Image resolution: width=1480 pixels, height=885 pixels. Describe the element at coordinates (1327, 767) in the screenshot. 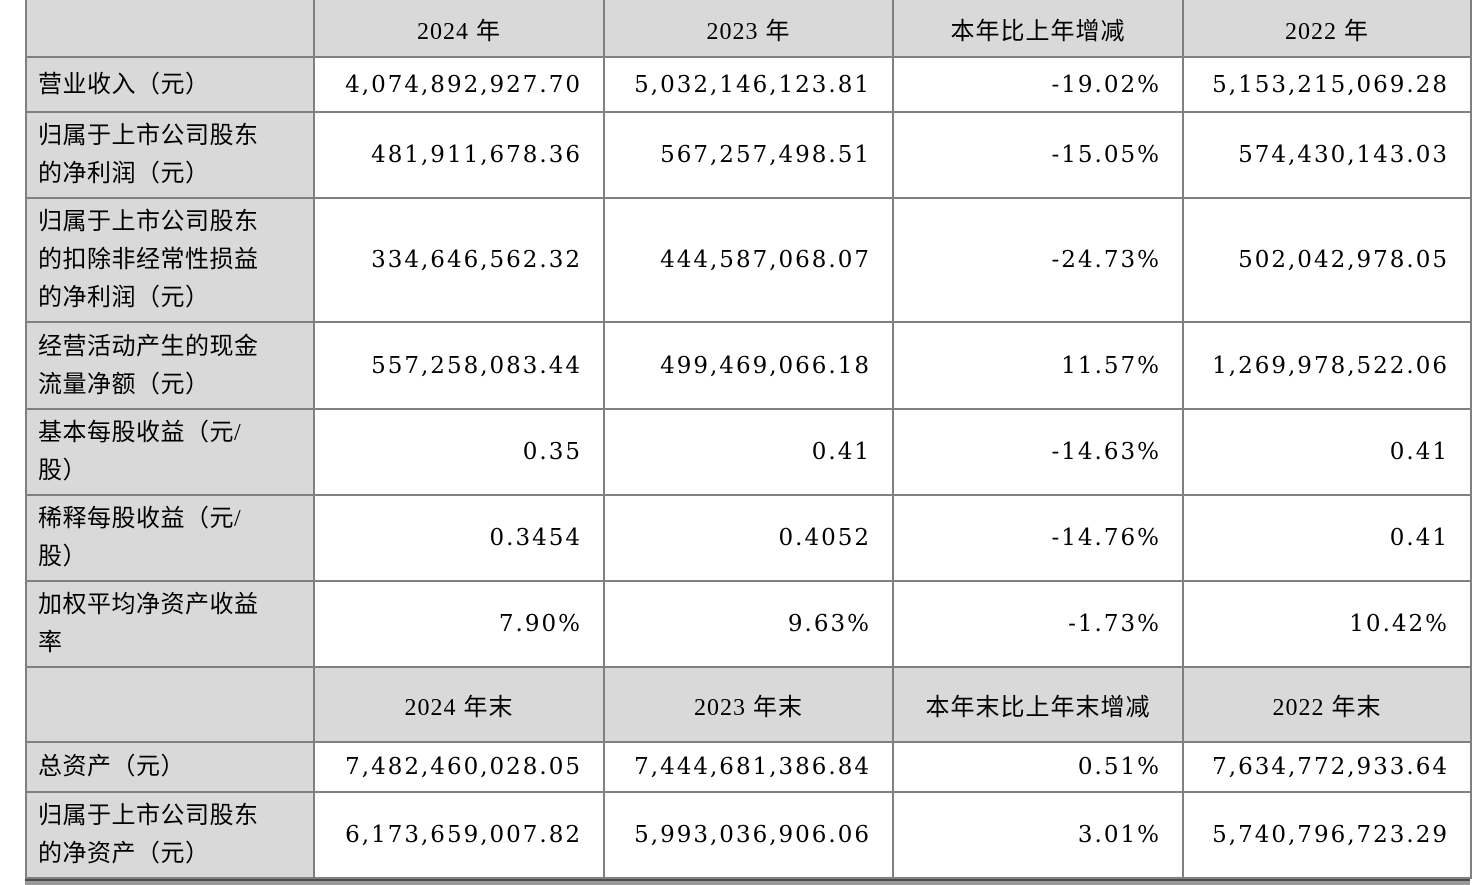

I see `value-cell: 7,634,772,933.64` at that location.